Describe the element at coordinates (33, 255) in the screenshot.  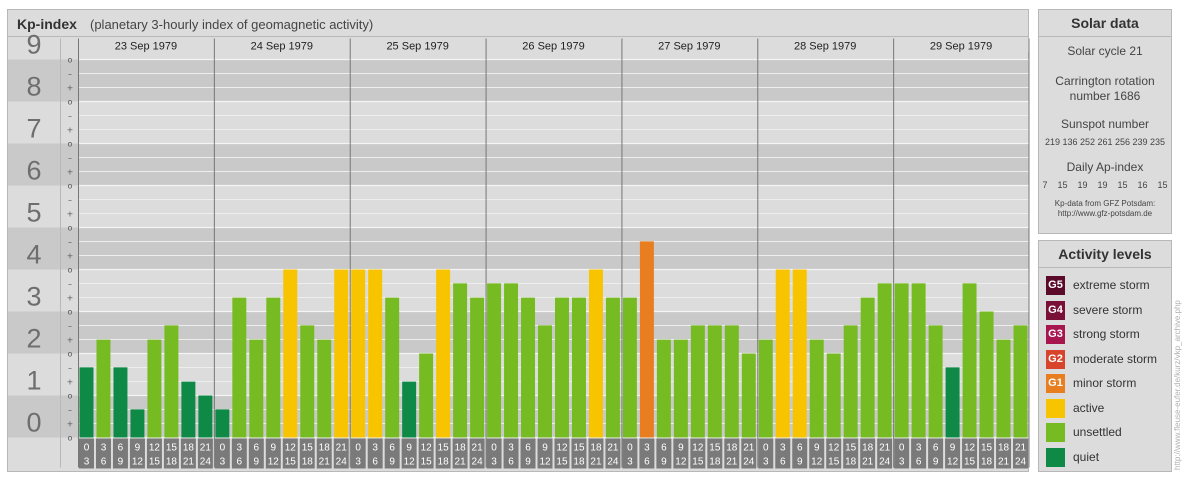
I see `y-tick-label: 4` at that location.